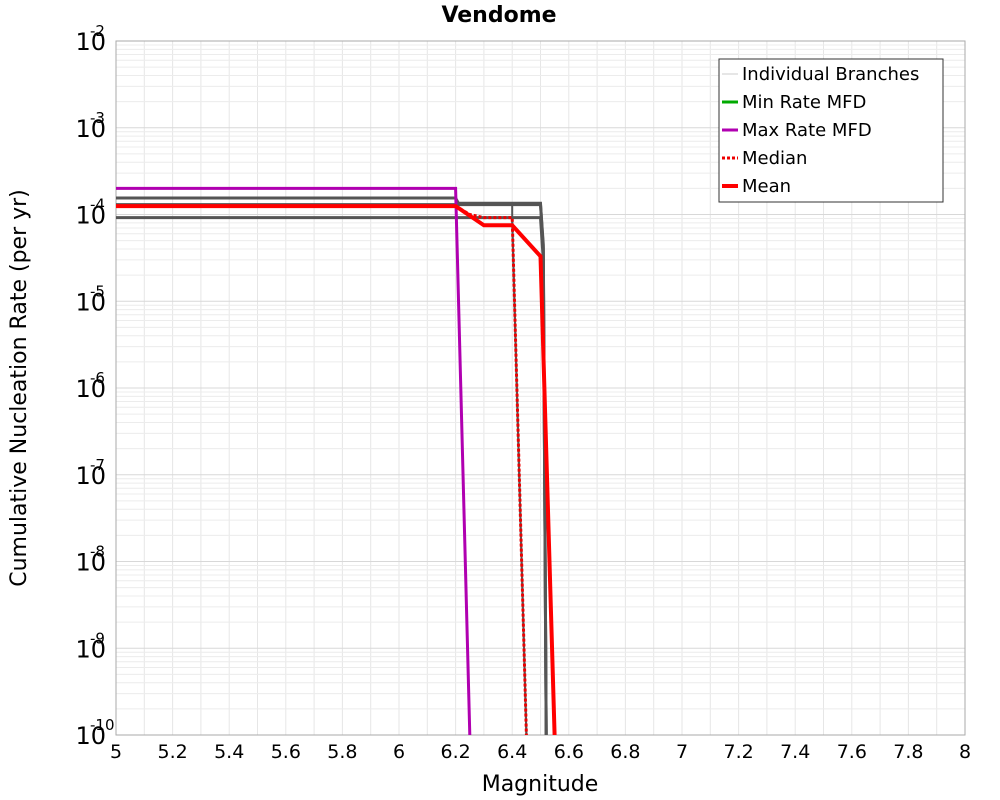 The width and height of the screenshot is (1000, 800). Describe the element at coordinates (625, 752) in the screenshot. I see `x-tick-label: 6.8` at that location.